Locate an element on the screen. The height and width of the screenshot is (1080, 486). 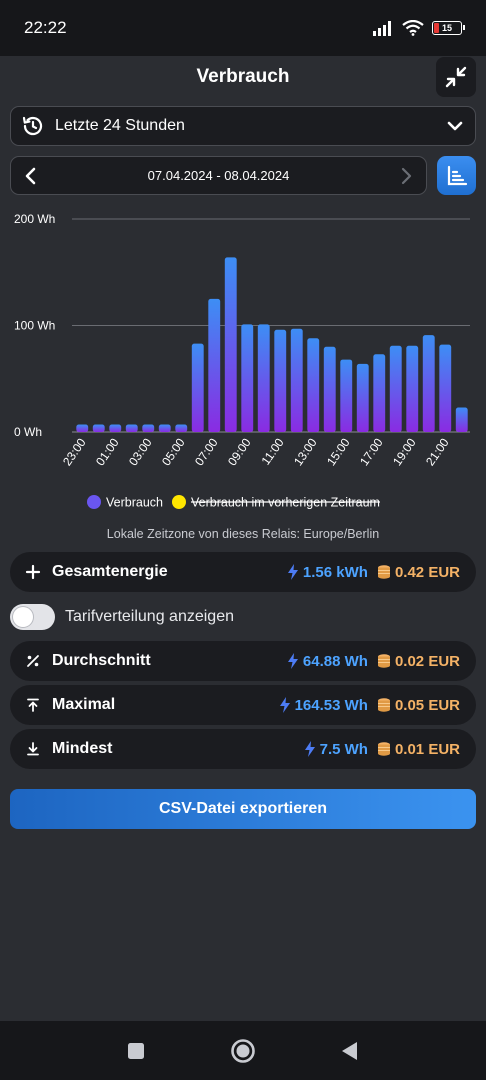
stat-energy-value: 164.53 Wh is located at coordinates (331, 705).